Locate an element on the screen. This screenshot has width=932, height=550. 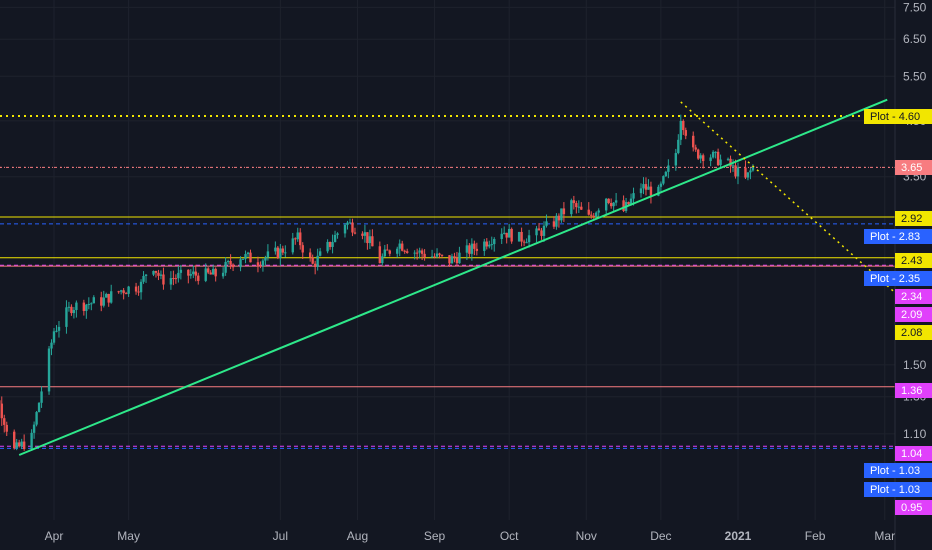
tag-plot-460: Plot - 4.60 is located at coordinates (898, 116).